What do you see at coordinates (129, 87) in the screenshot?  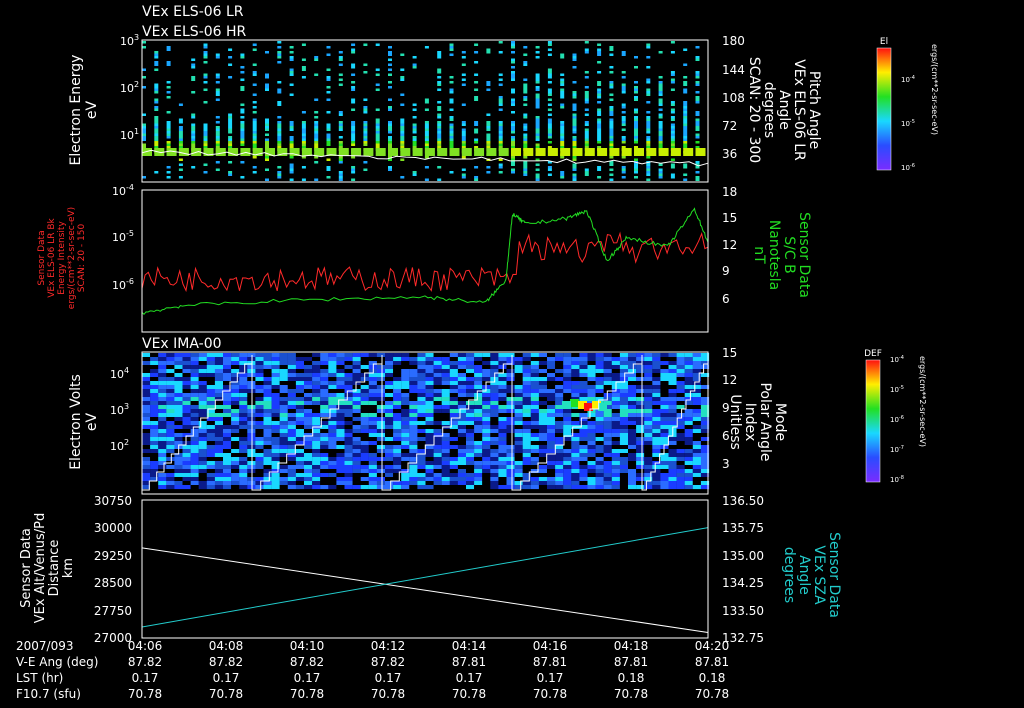 I see `els-left-ticks: 103 102 101` at bounding box center [129, 87].